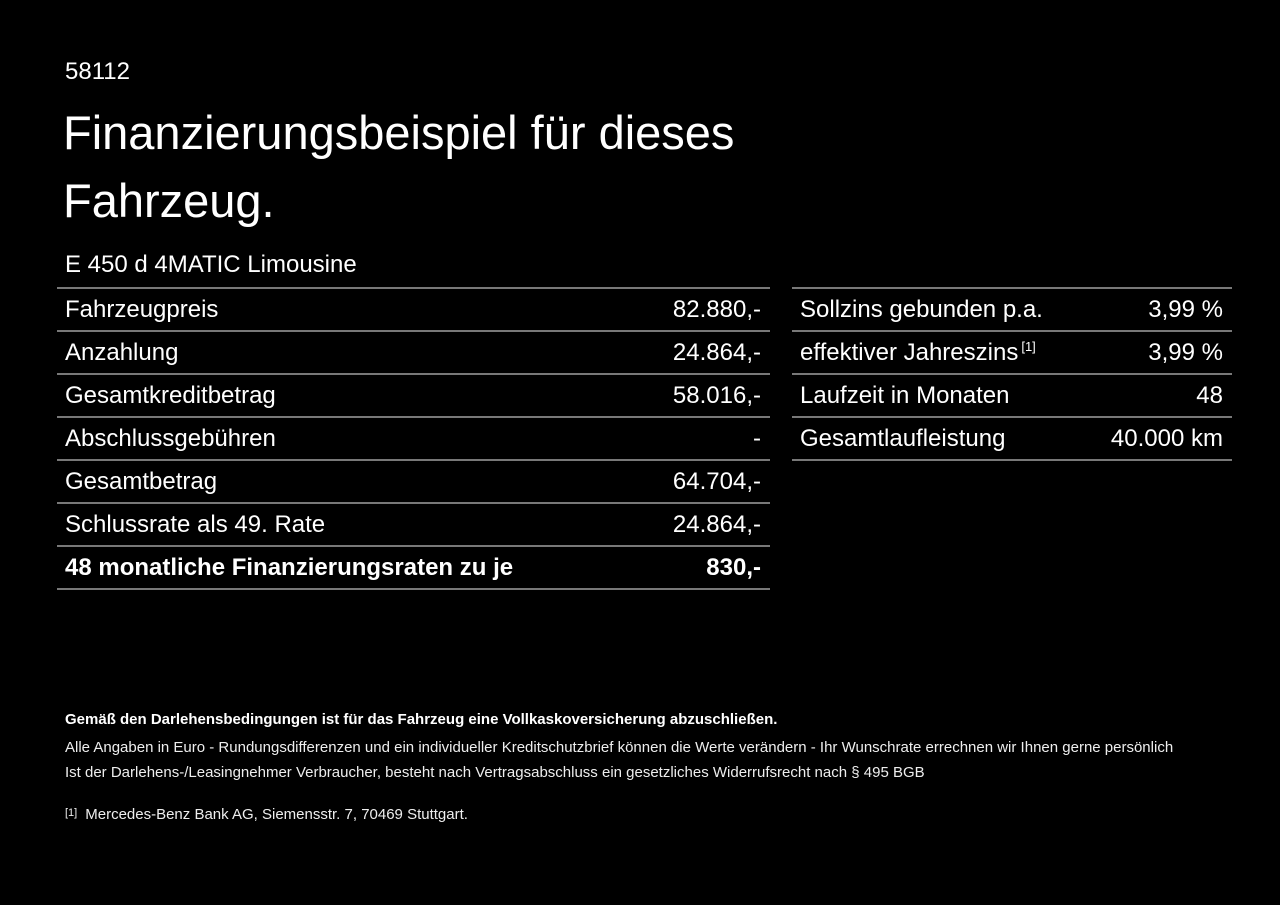  What do you see at coordinates (905, 395) in the screenshot?
I see `row-label: Laufzeit in Monaten` at bounding box center [905, 395].